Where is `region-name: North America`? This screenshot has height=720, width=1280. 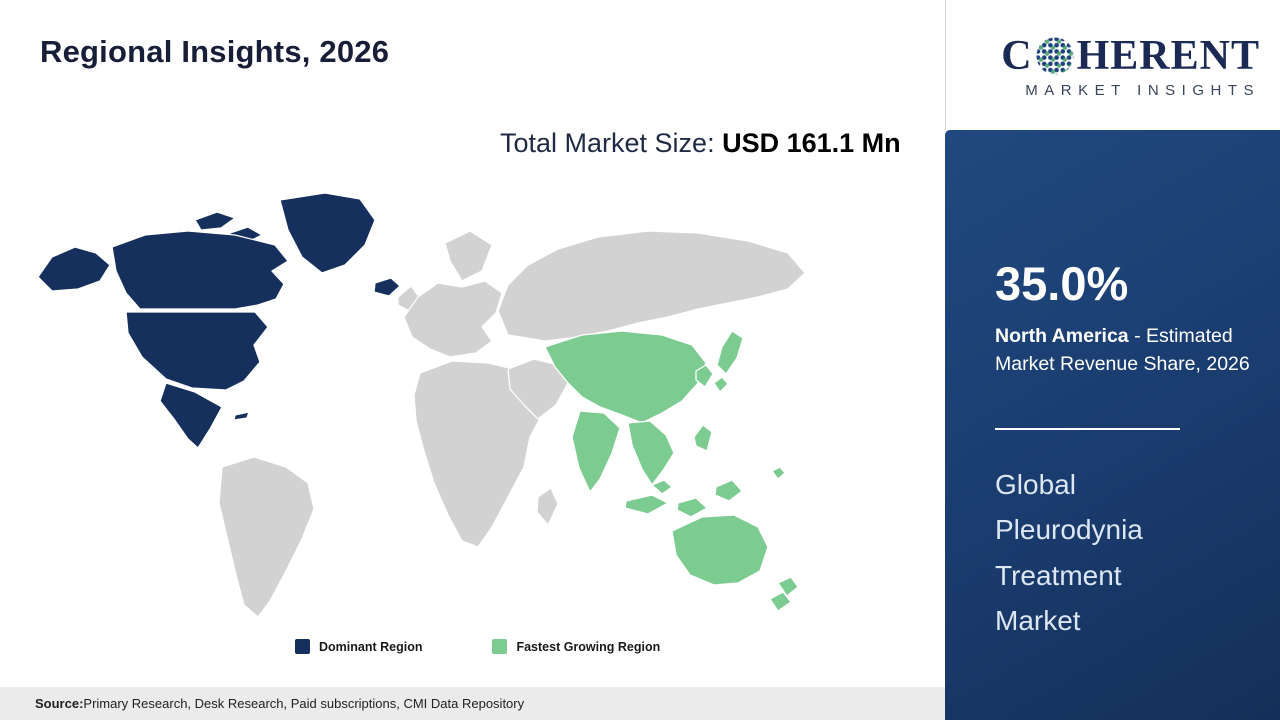 region-name: North America is located at coordinates (1062, 336).